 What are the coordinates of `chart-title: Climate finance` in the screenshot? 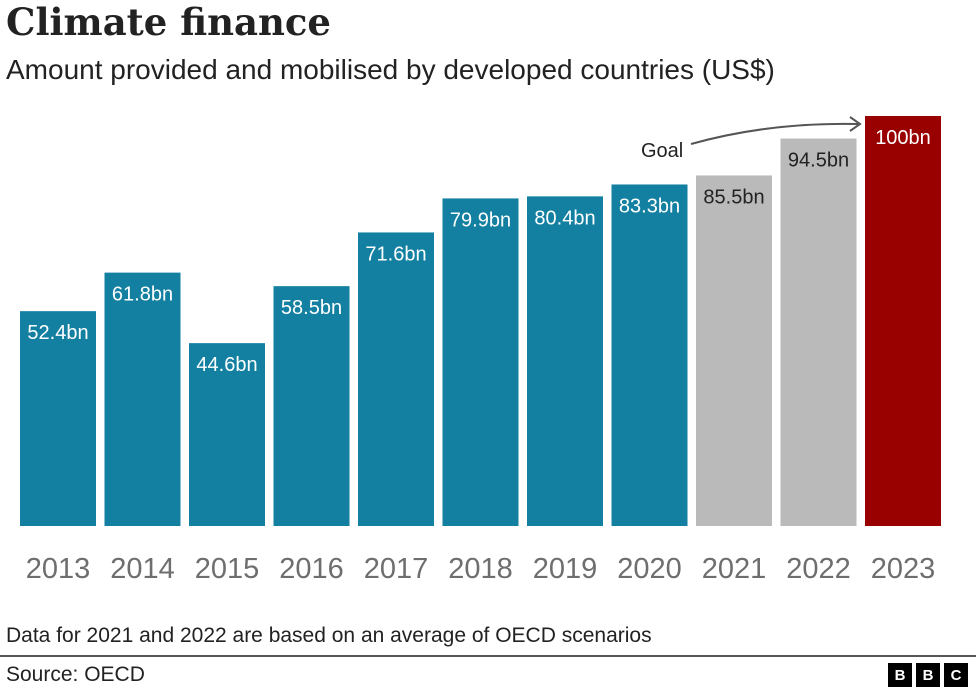 It's located at (168, 22).